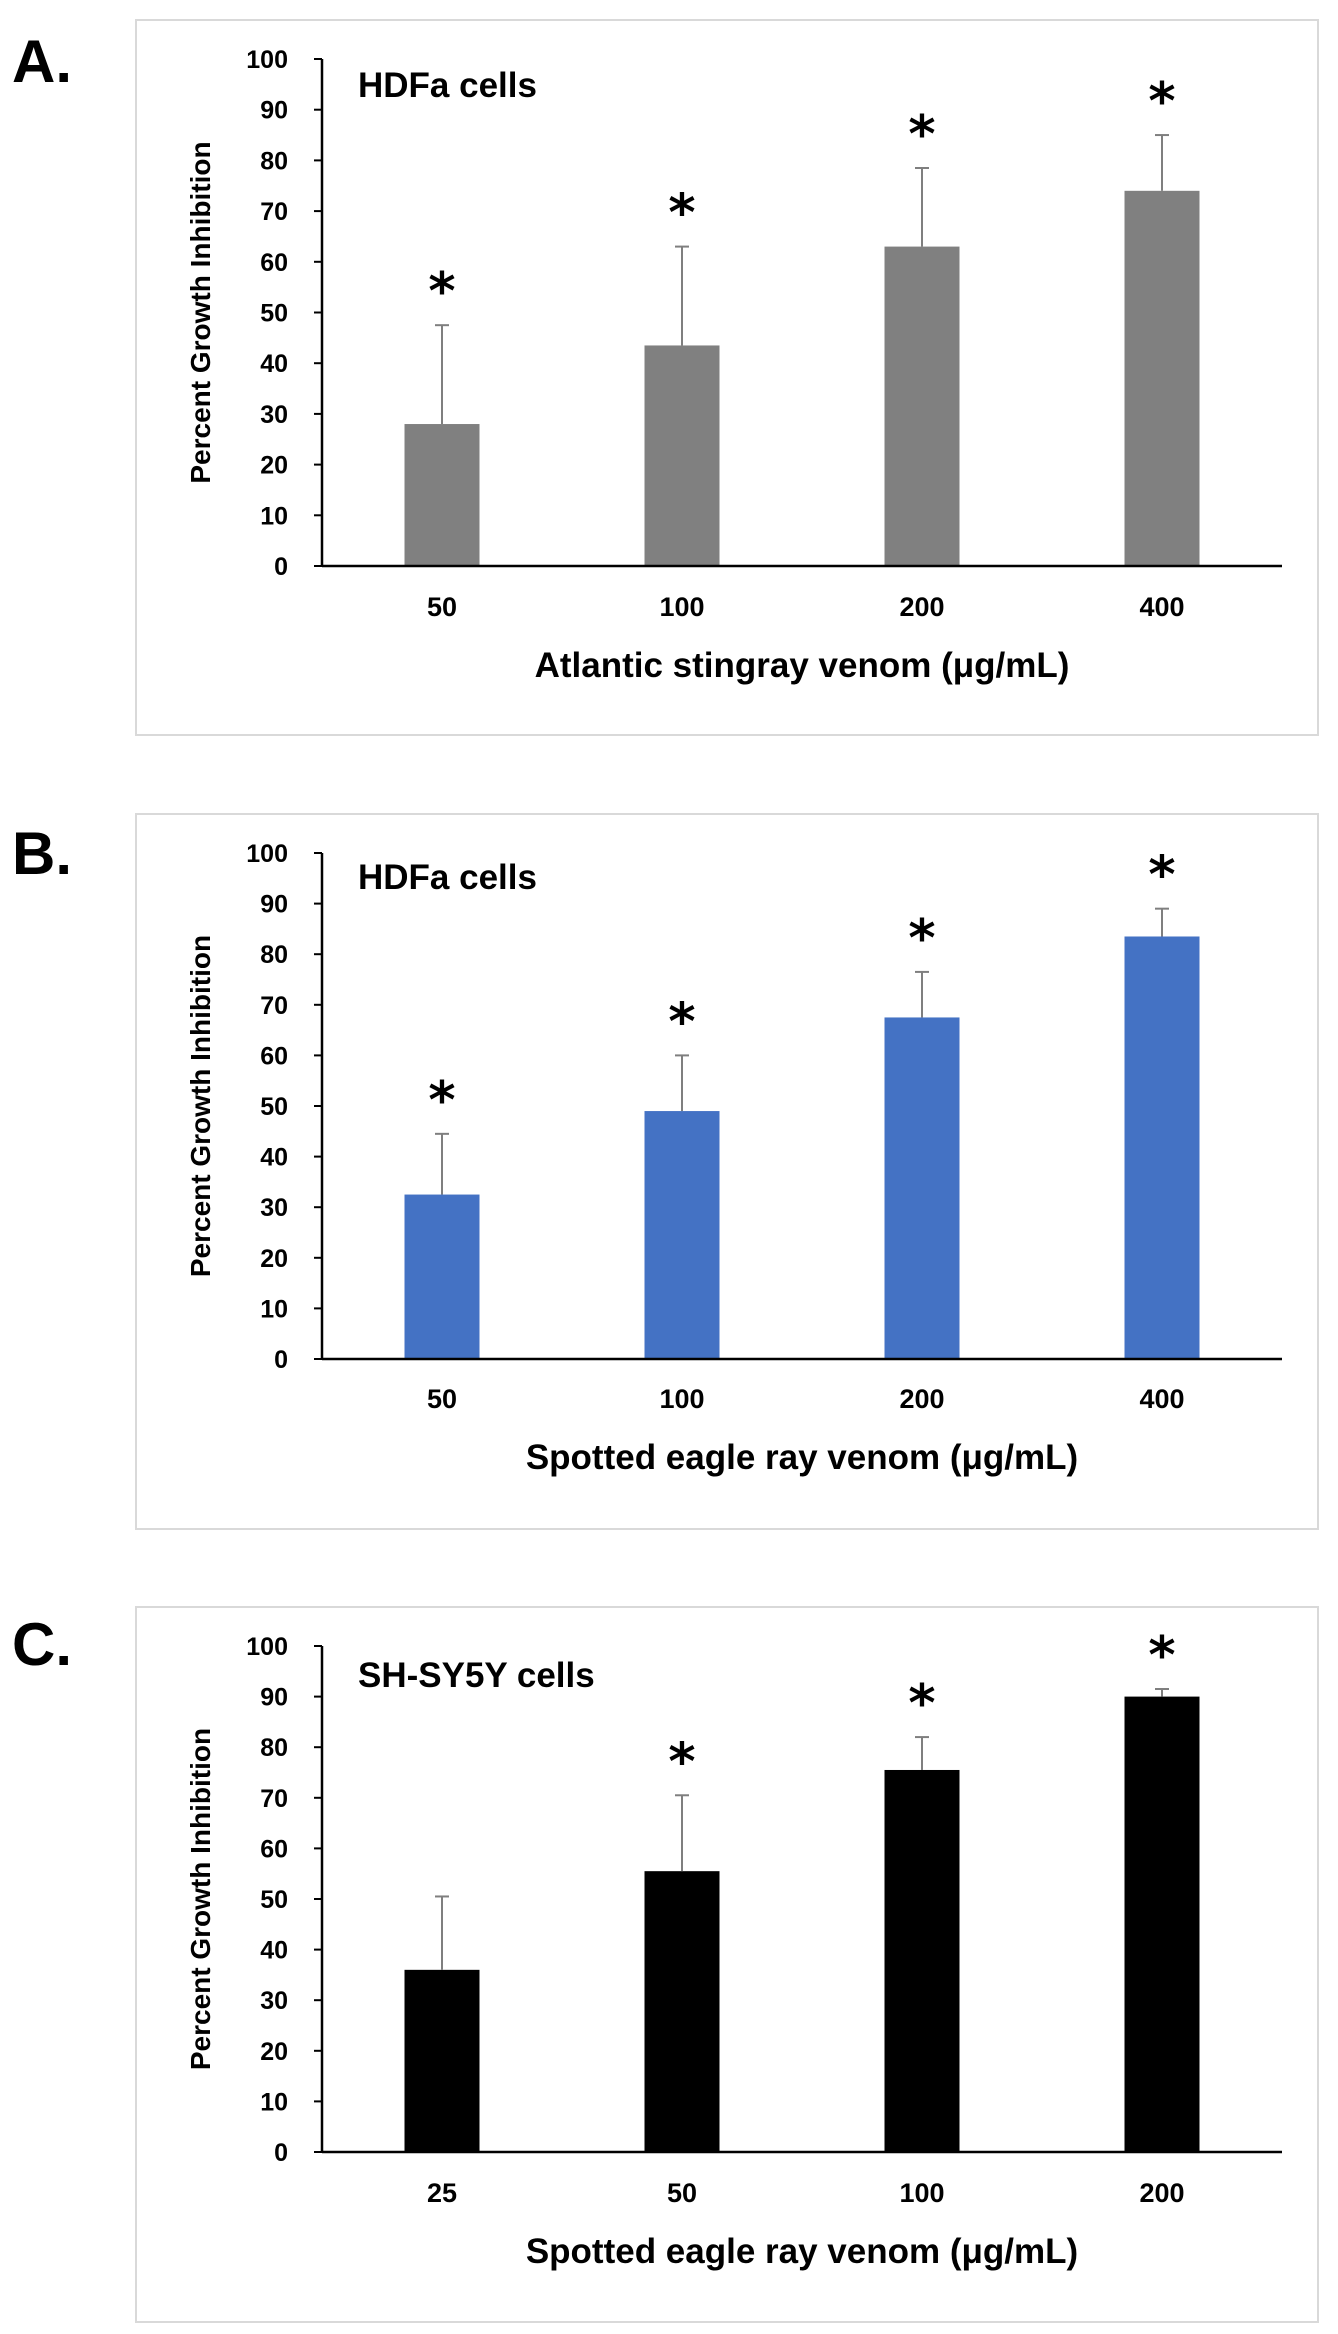 The width and height of the screenshot is (1338, 2334). Describe the element at coordinates (476, 1675) in the screenshot. I see `chart-title: SH-SY5Y cells` at that location.